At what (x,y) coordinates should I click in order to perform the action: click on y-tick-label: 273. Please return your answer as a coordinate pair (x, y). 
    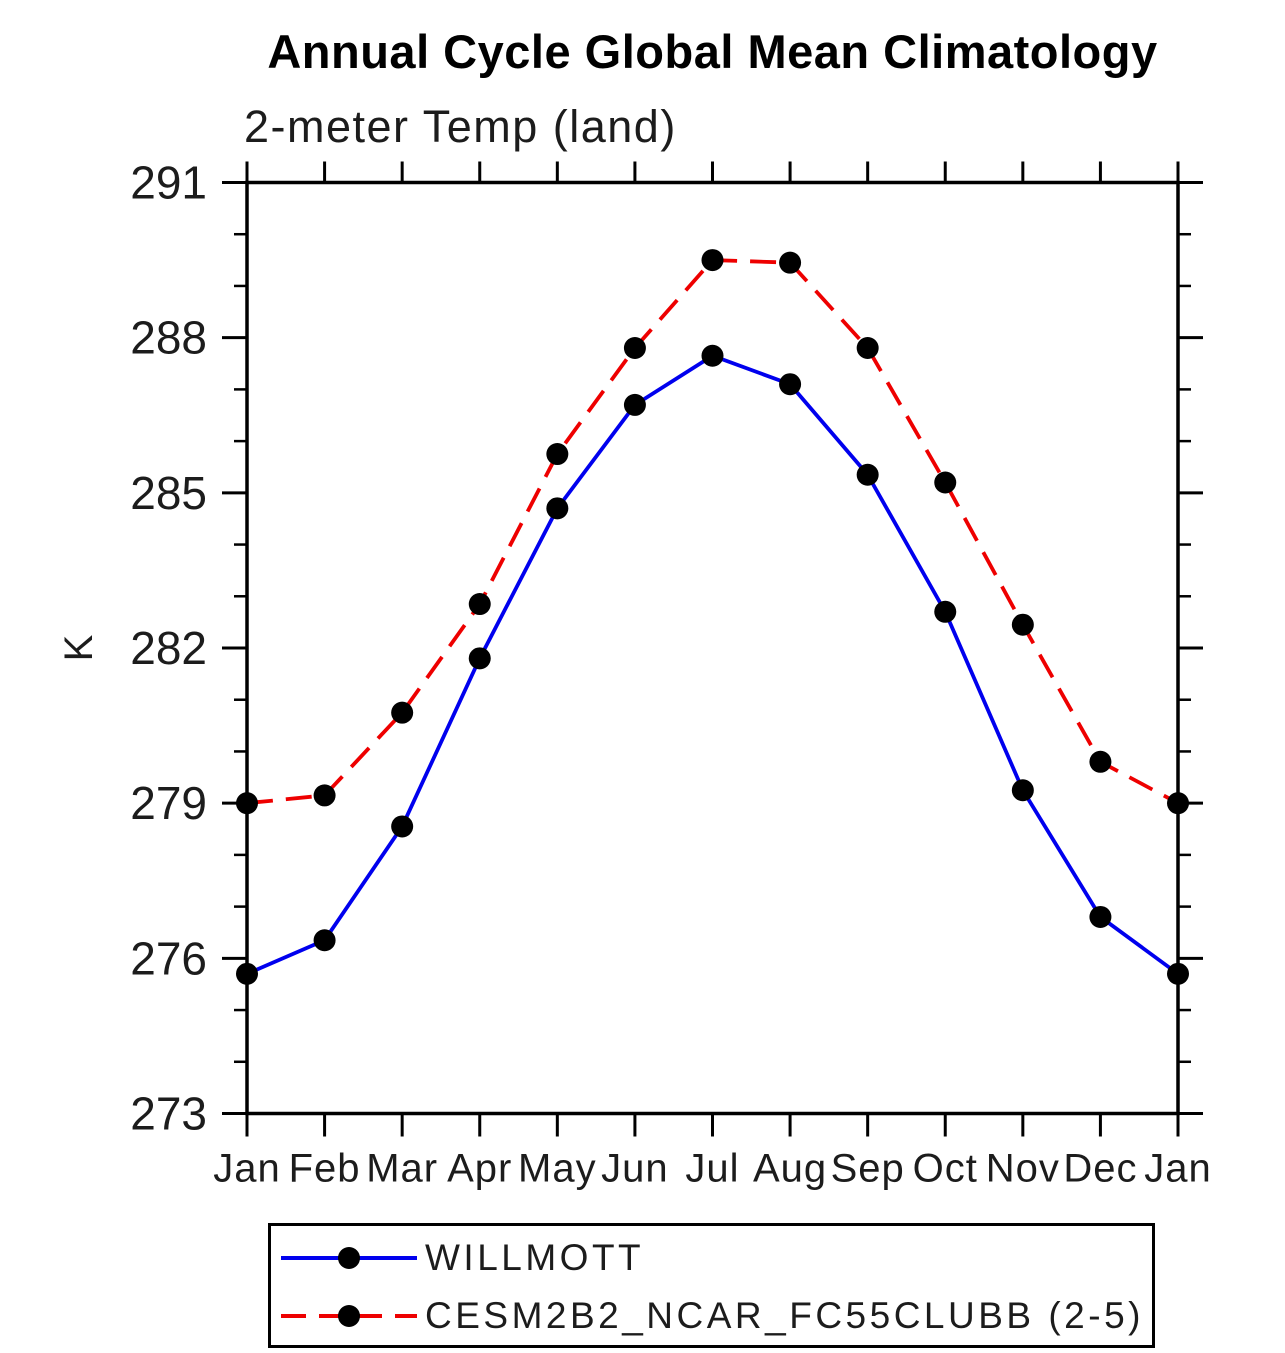
    Looking at the image, I should click on (168, 1114).